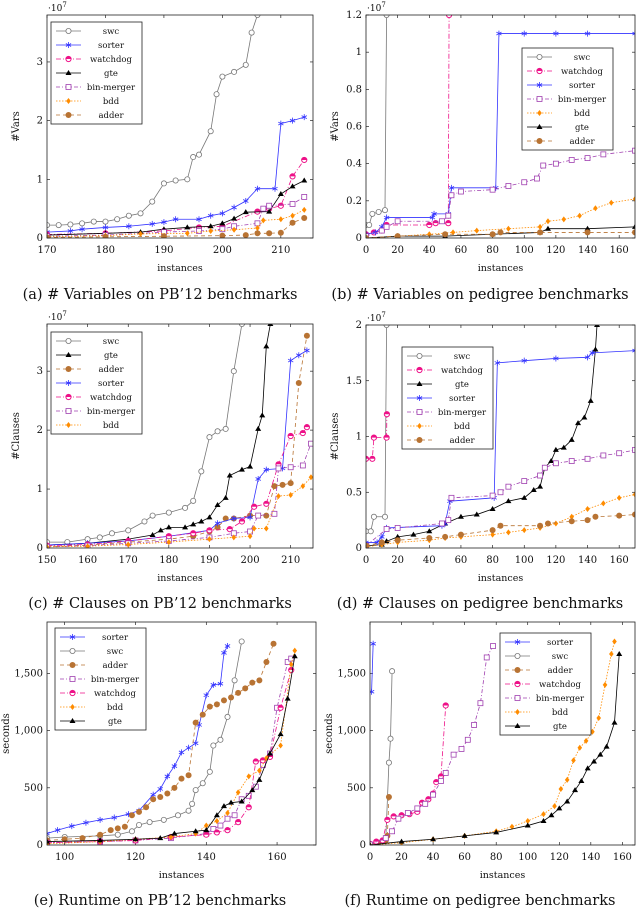  What do you see at coordinates (250, 560) in the screenshot?
I see `x-tick-label: 200` at bounding box center [250, 560].